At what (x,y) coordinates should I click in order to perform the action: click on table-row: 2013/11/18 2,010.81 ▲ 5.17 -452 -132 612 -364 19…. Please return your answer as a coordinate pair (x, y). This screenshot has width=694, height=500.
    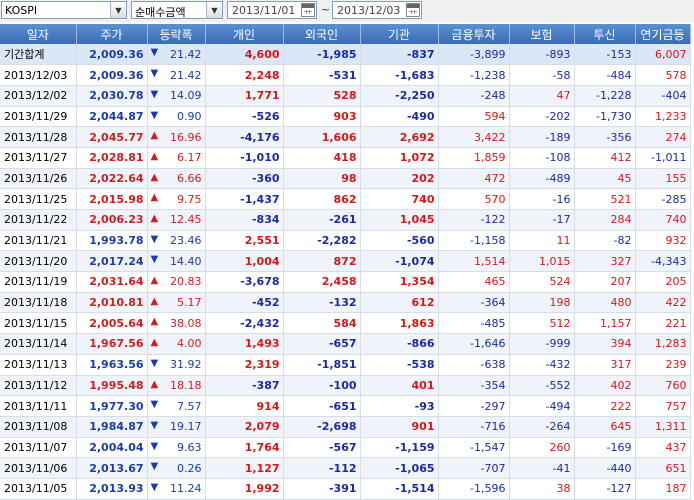
    Looking at the image, I should click on (345, 303).